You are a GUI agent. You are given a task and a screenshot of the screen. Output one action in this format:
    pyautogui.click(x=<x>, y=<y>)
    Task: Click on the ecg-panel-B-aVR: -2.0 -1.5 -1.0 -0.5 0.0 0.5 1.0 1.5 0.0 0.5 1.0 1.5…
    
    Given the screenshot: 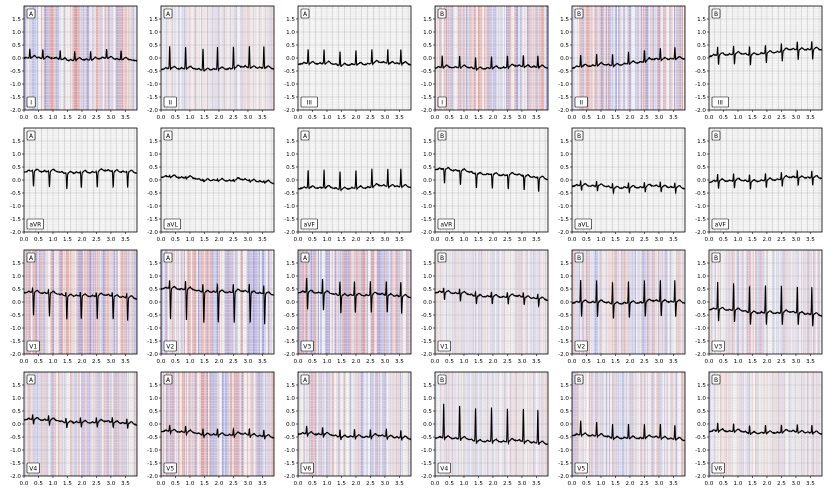 What is the action you would take?
    pyautogui.click(x=485, y=185)
    